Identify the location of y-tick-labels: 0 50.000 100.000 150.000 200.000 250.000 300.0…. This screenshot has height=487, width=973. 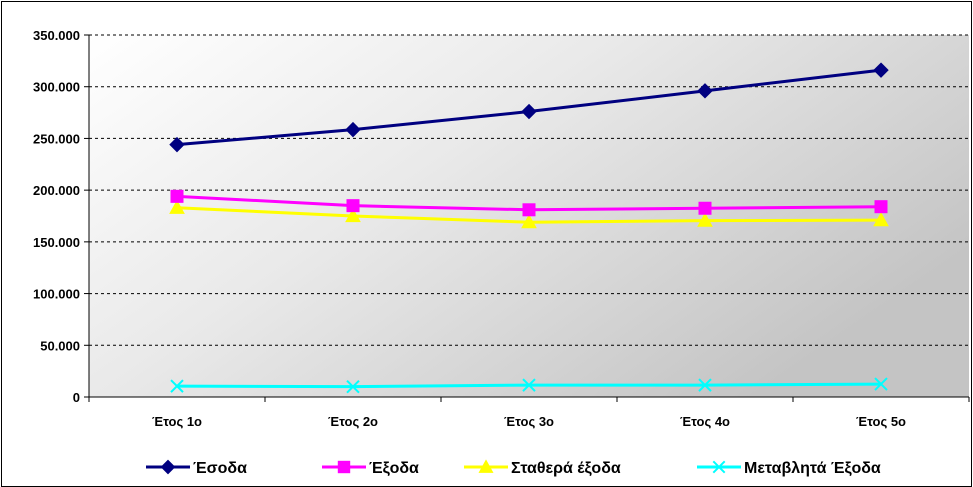
(56, 216).